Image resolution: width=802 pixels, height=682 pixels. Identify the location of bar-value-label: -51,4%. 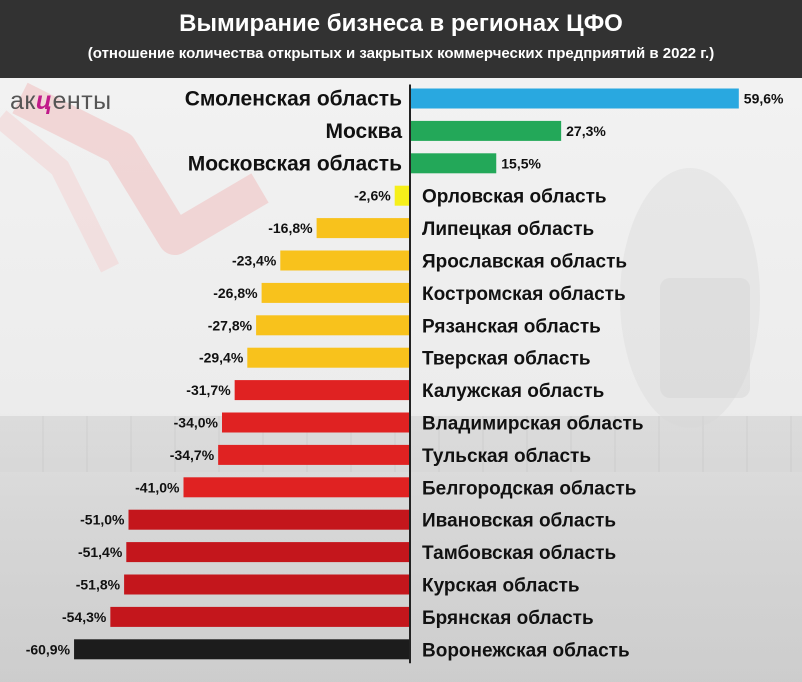
(100, 552).